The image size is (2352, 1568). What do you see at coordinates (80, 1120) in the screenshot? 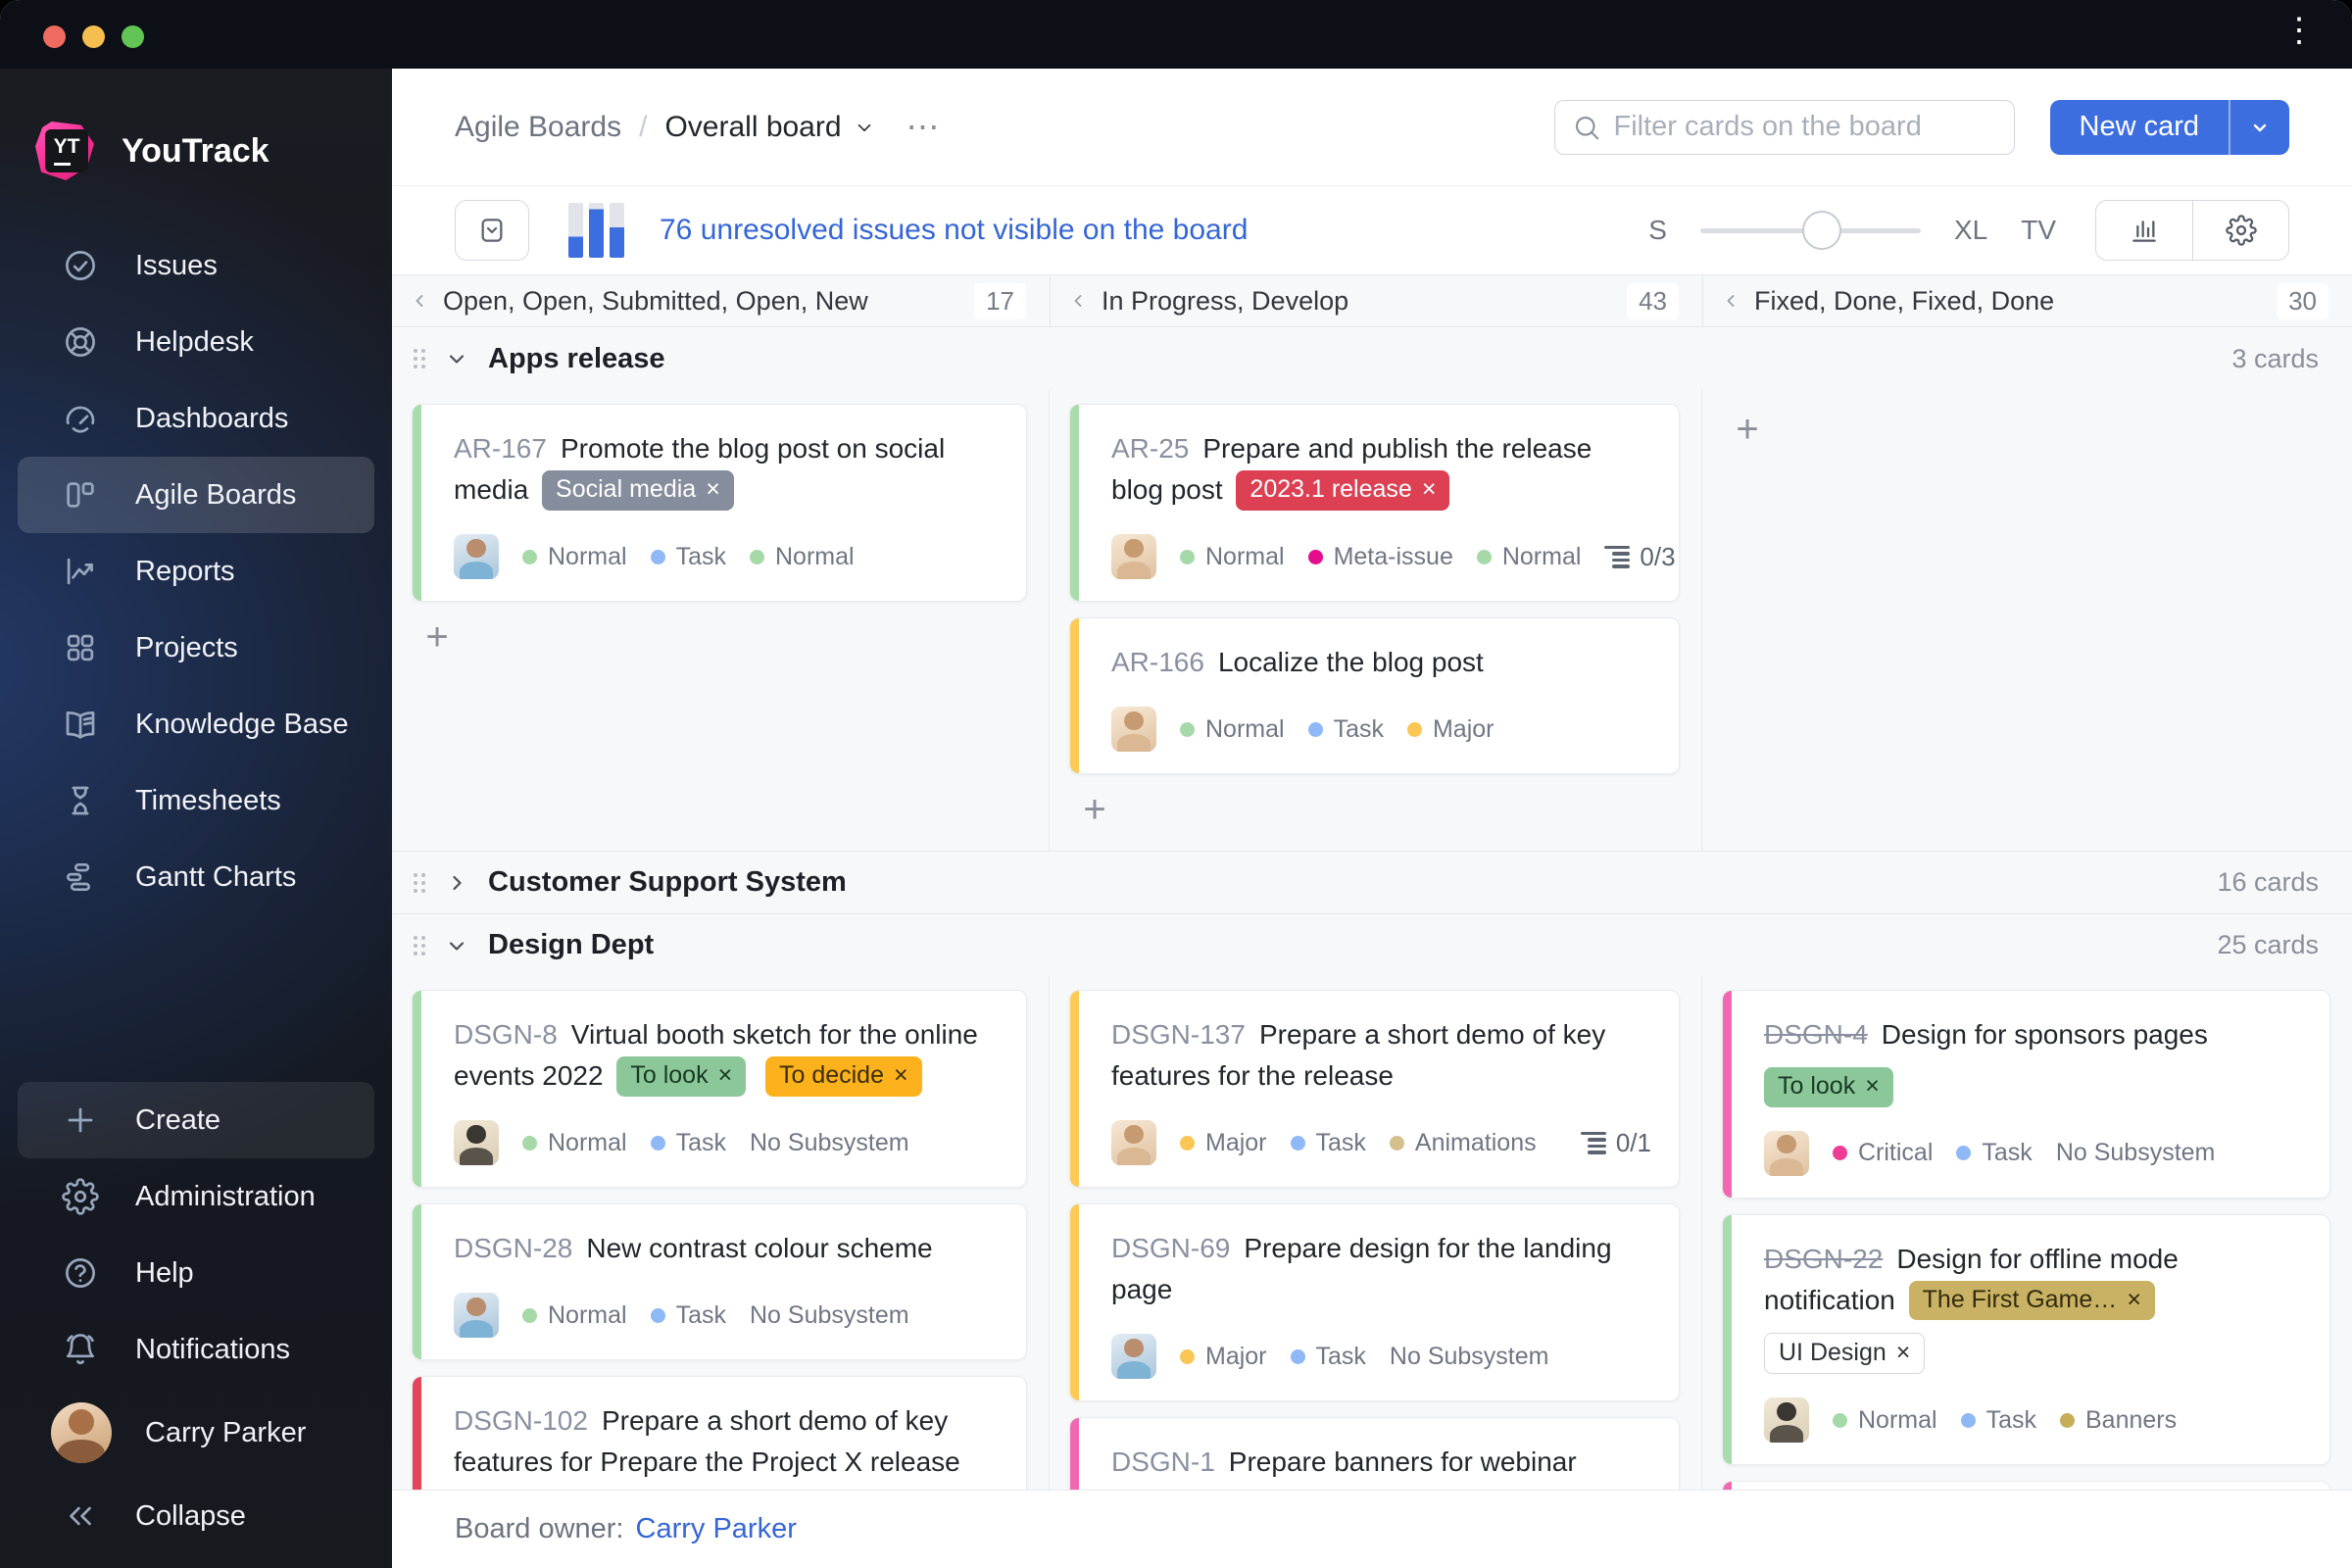
I see `plus-icon` at bounding box center [80, 1120].